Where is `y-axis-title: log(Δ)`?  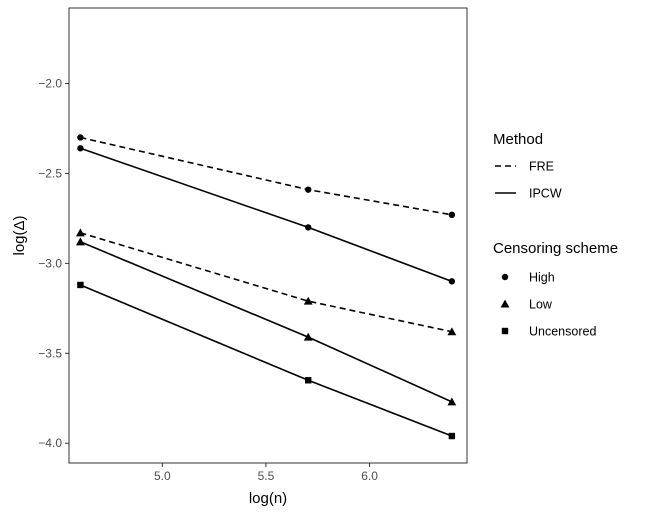
y-axis-title: log(Δ) is located at coordinates (19, 235).